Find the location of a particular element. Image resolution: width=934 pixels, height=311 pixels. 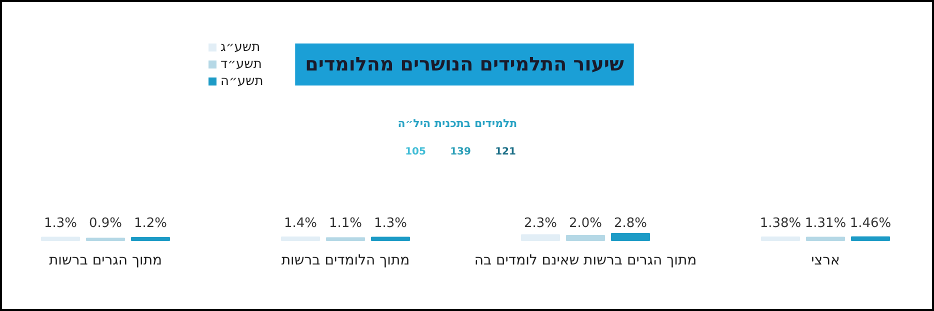

data-label: 1.46% is located at coordinates (871, 223).